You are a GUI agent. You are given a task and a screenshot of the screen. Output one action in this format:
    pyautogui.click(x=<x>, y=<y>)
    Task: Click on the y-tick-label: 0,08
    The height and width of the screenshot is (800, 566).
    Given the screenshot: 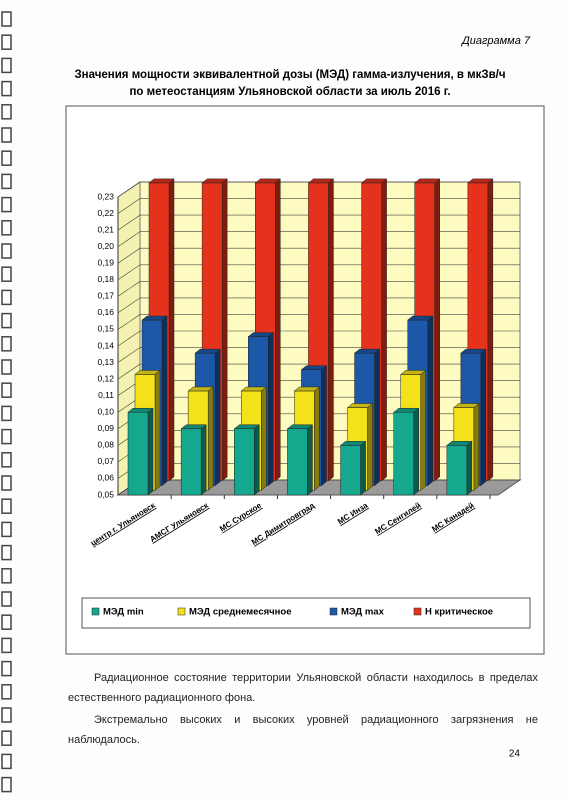 What is the action you would take?
    pyautogui.click(x=105, y=445)
    